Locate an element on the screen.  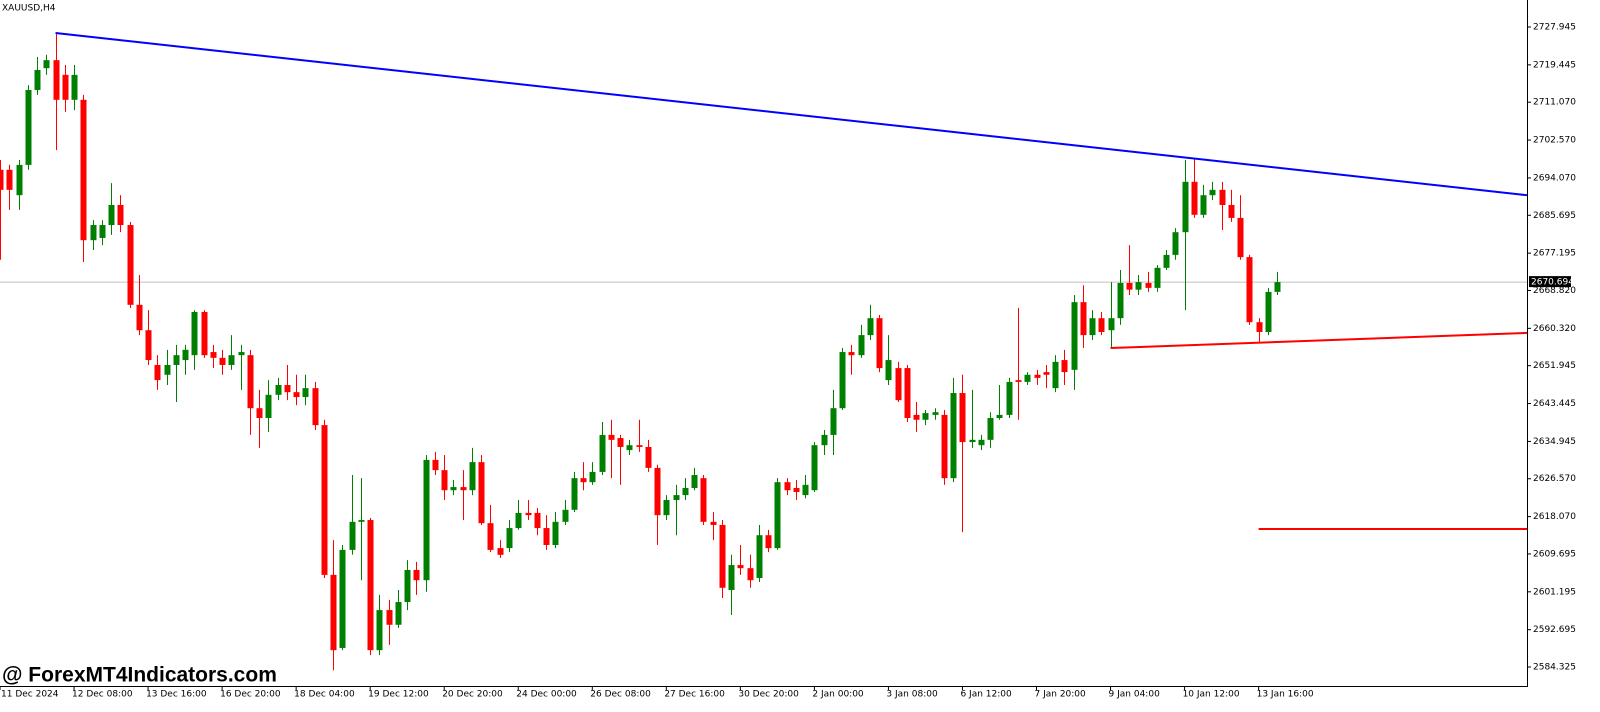
current-price-label: 2670.694 is located at coordinates (1552, 283).